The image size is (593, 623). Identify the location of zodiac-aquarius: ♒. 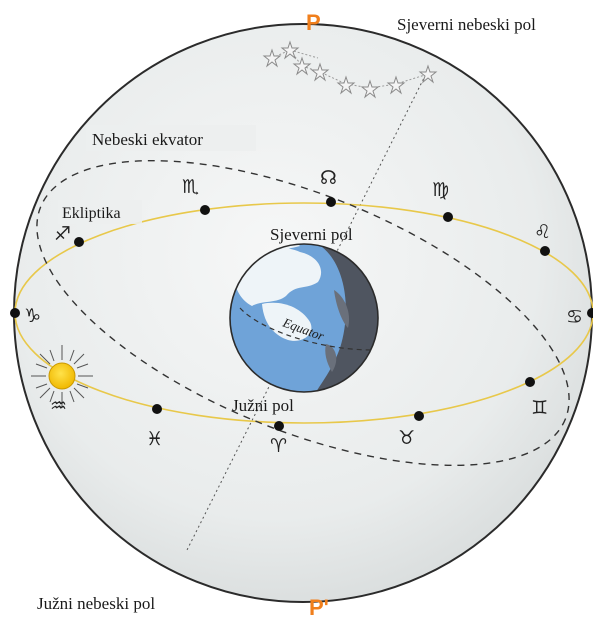
(58, 406).